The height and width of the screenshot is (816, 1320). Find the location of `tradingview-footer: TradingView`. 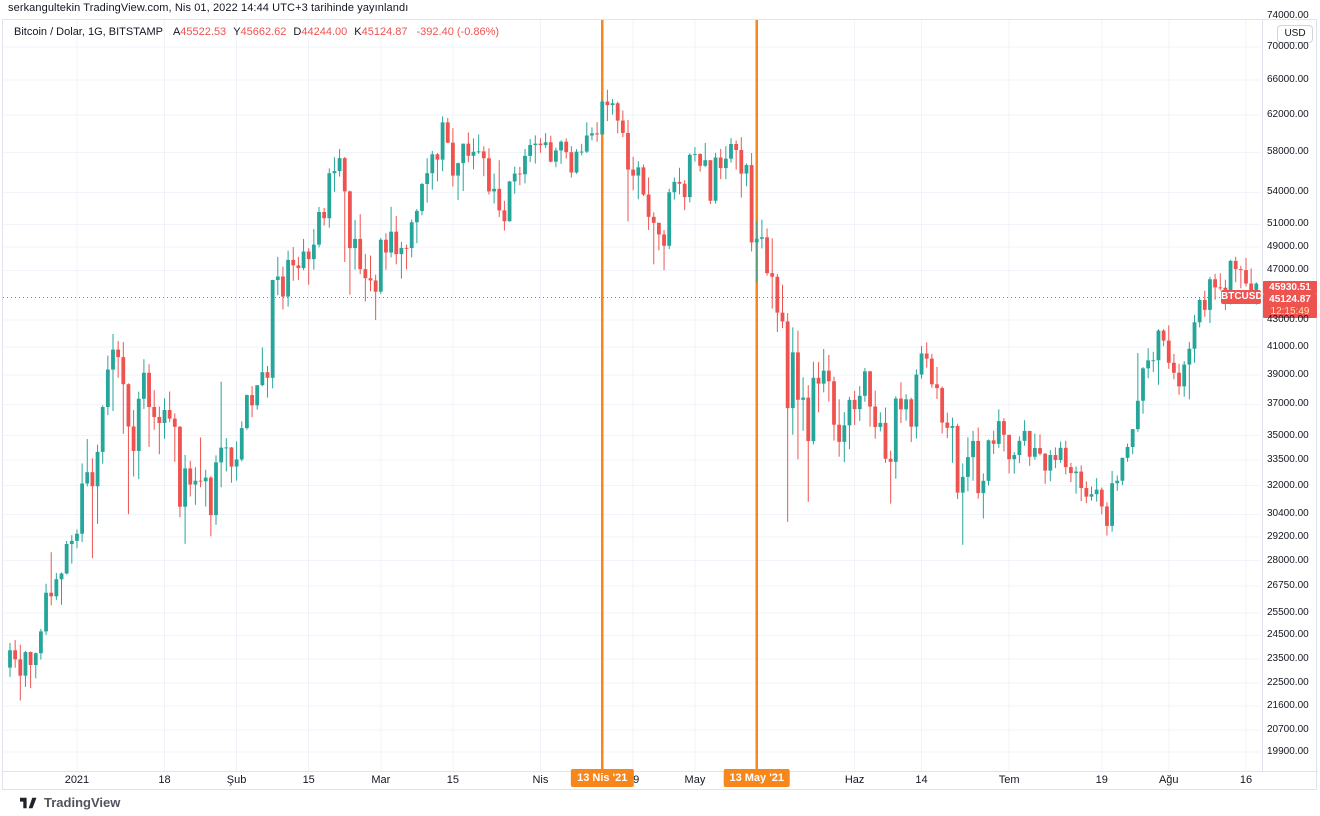

tradingview-footer: TradingView is located at coordinates (70, 802).